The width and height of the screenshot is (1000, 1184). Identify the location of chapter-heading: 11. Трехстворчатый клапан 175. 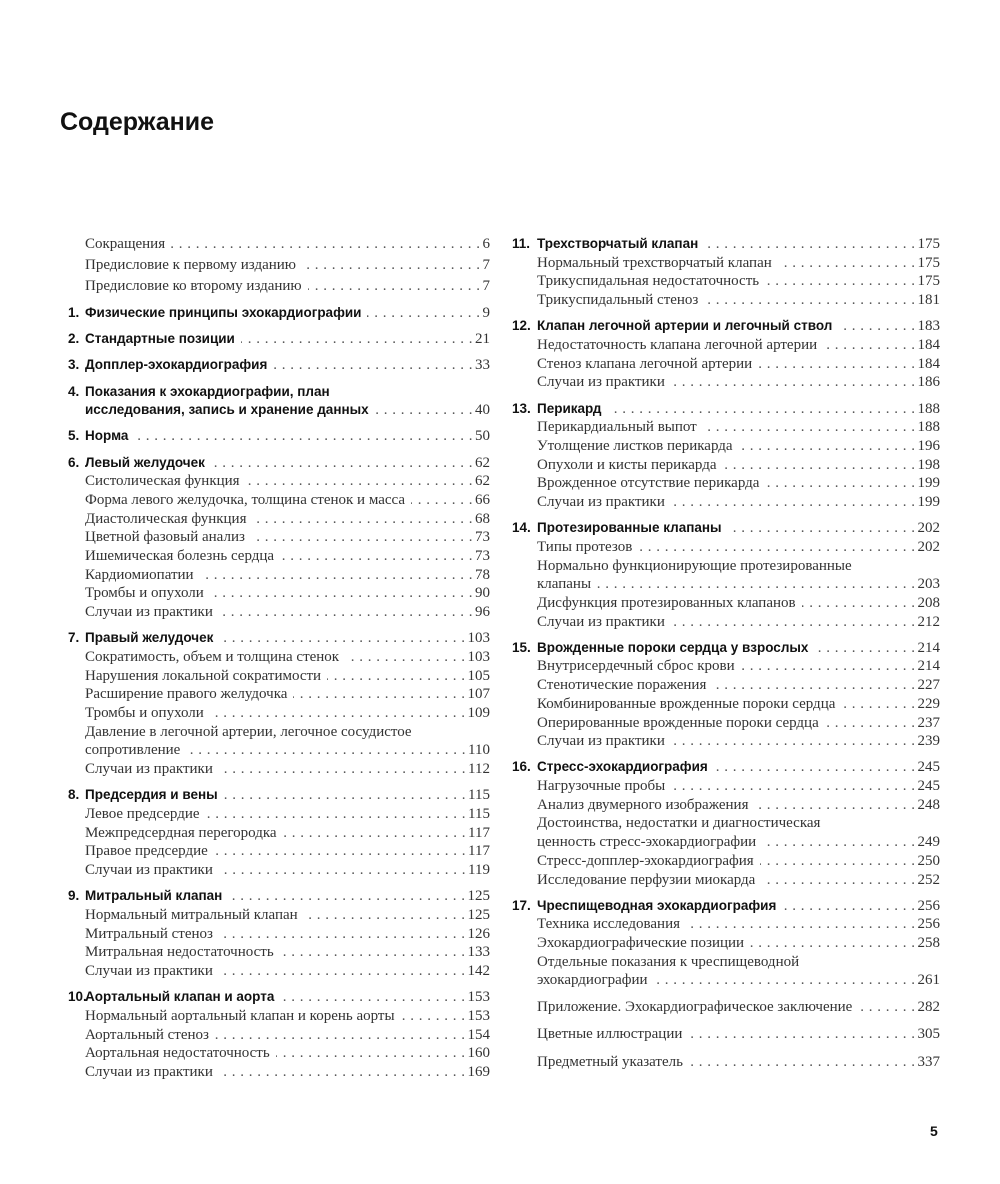
(726, 245).